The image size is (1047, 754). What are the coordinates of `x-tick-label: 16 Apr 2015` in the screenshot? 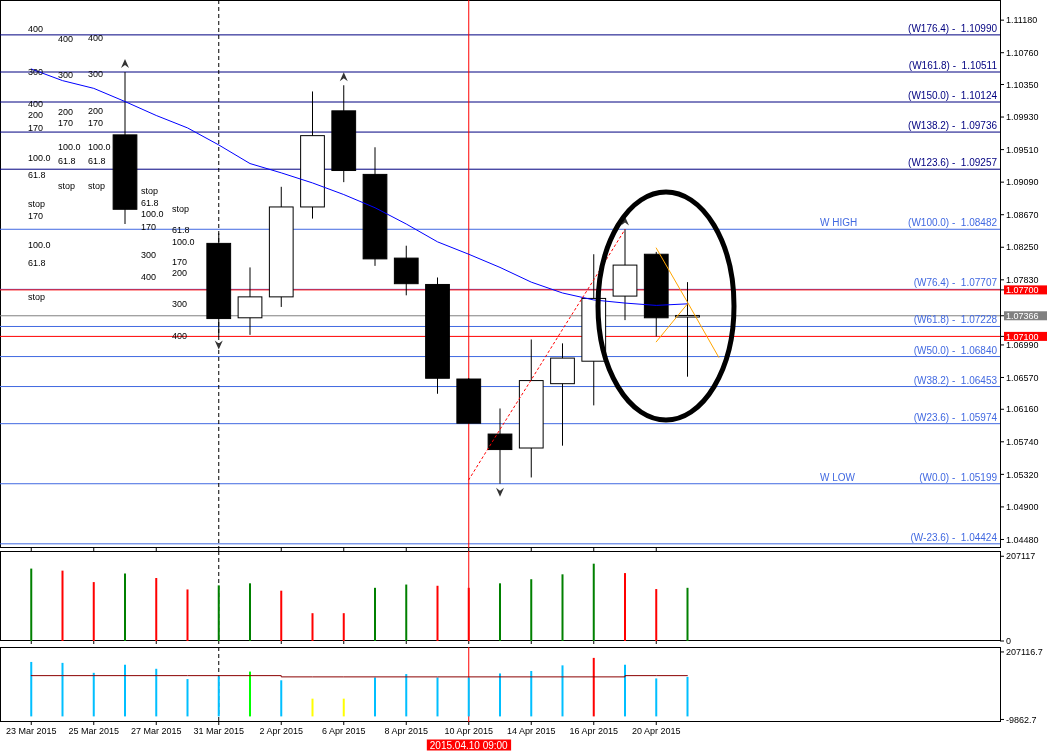 It's located at (594, 731).